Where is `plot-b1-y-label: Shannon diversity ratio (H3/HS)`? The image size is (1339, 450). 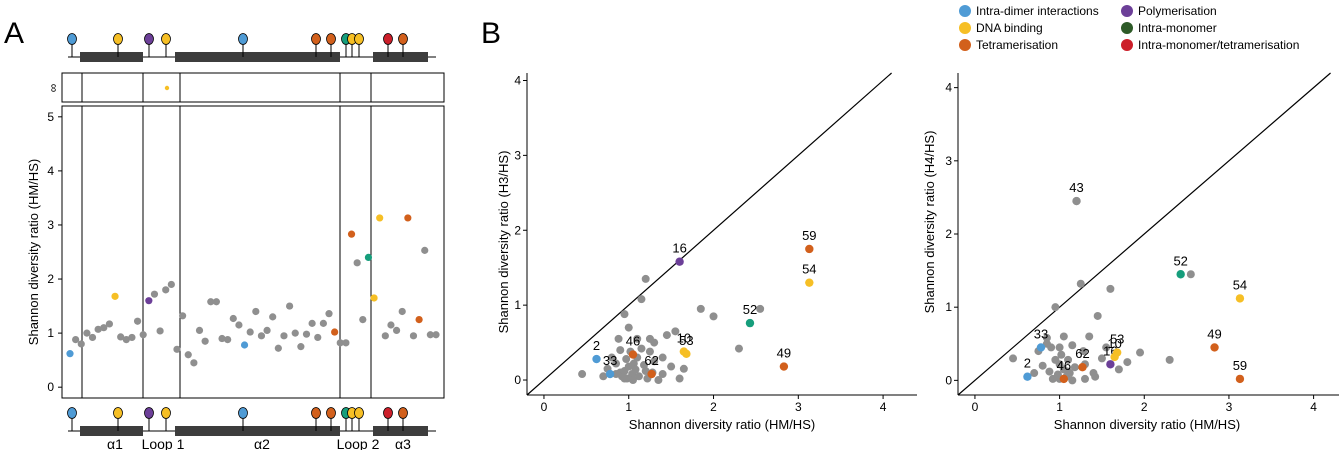 plot-b1-y-label: Shannon diversity ratio (H3/HS) is located at coordinates (503, 242).